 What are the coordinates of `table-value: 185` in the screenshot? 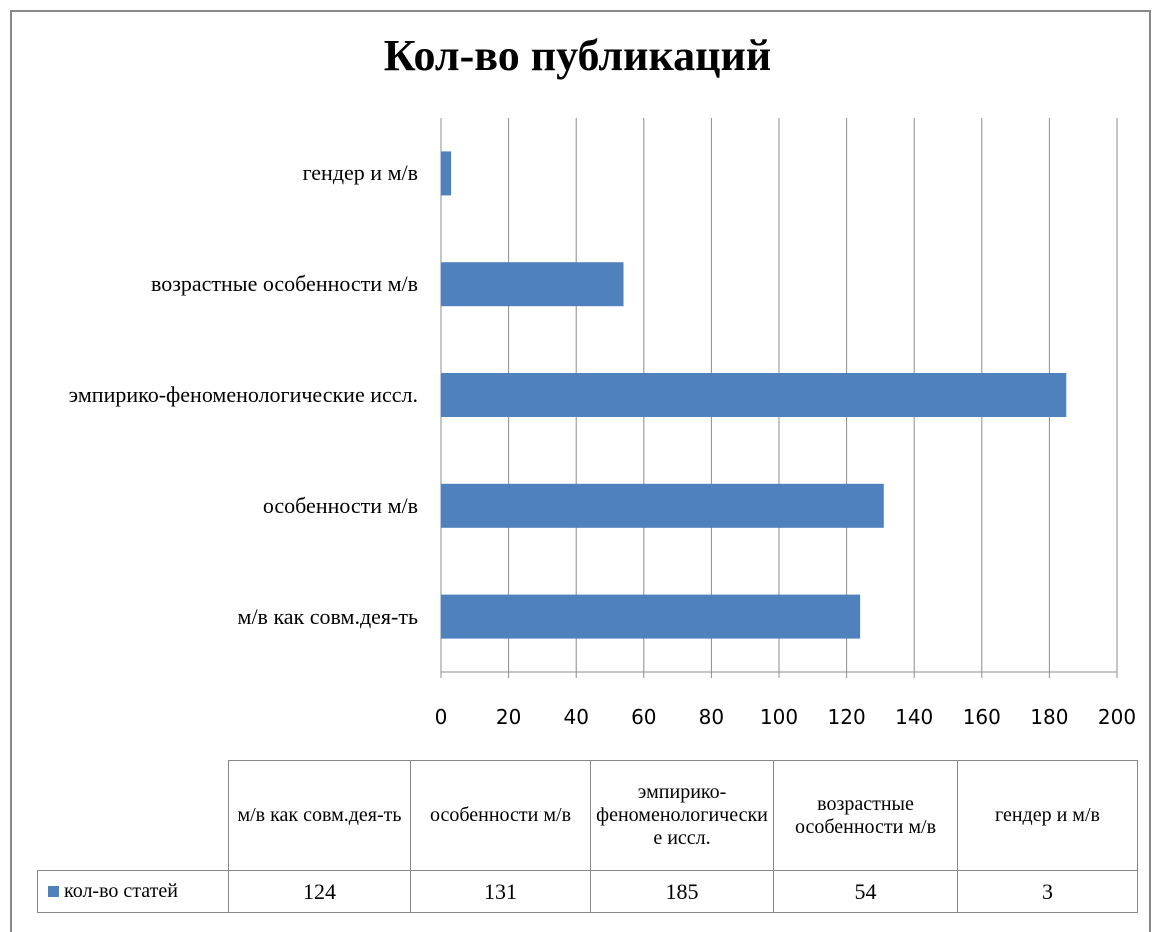 It's located at (682, 891).